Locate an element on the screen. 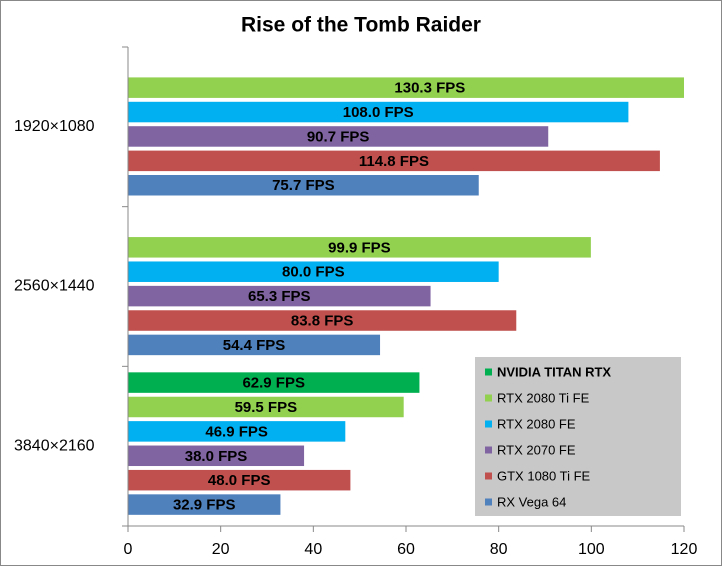  value-label: 114.8 FPS is located at coordinates (394, 161).